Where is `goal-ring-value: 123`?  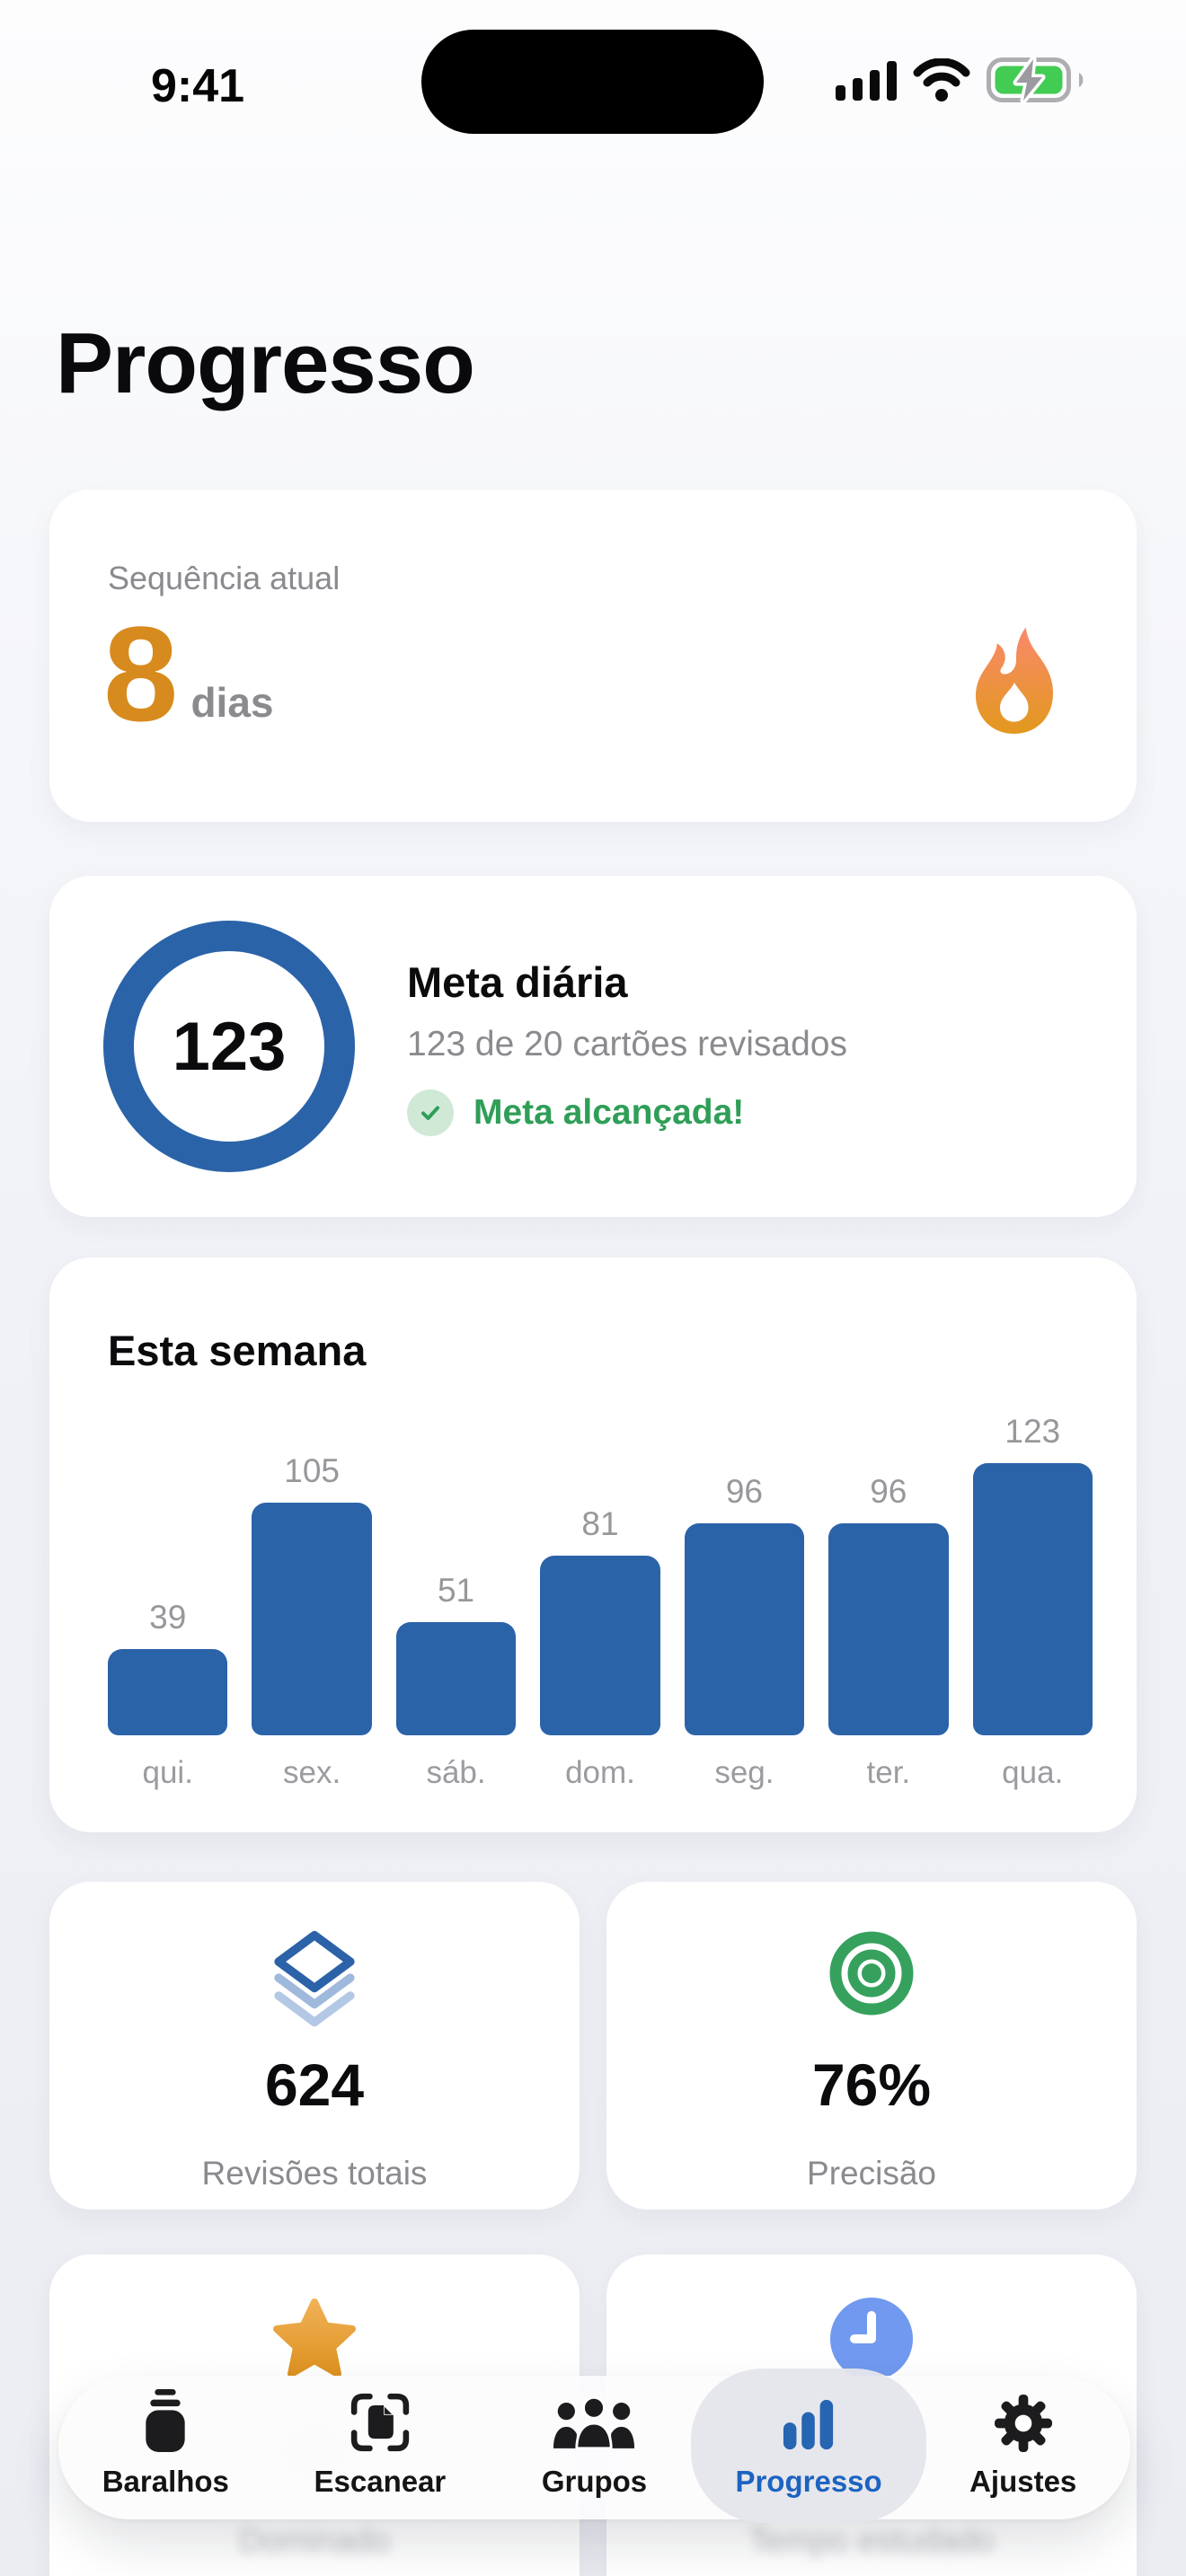 goal-ring-value: 123 is located at coordinates (229, 1046).